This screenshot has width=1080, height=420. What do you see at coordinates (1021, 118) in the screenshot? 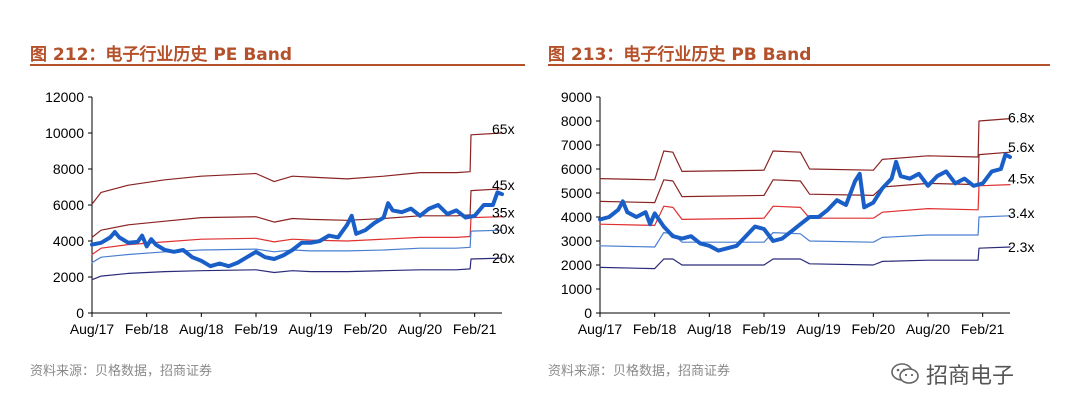
I see `band-label: 6.8x` at bounding box center [1021, 118].